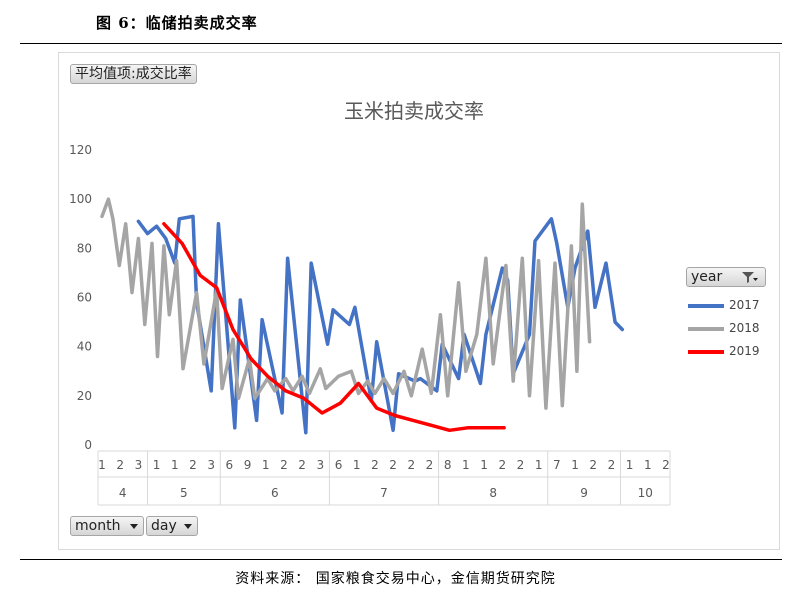  Describe the element at coordinates (744, 305) in the screenshot. I see `legend-label: 2017` at that location.